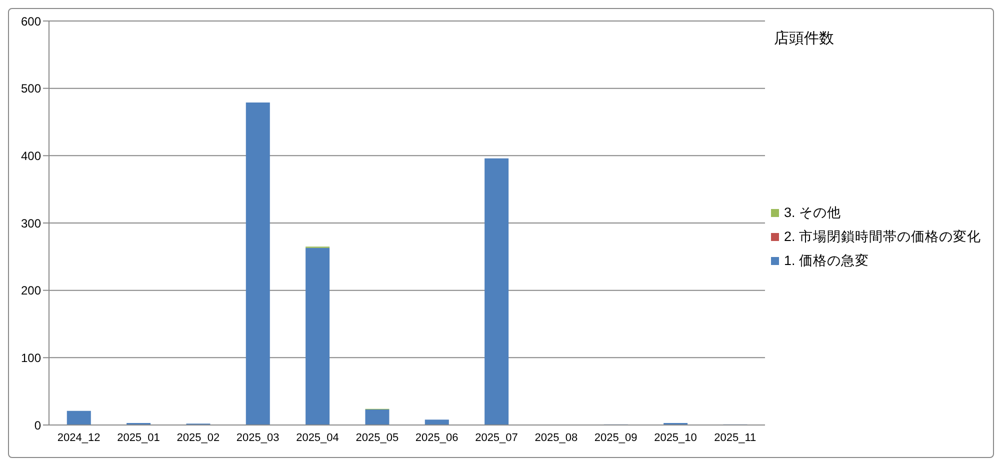 The image size is (1000, 464). What do you see at coordinates (616, 438) in the screenshot?
I see `x-tick-label: 2025_09` at bounding box center [616, 438].